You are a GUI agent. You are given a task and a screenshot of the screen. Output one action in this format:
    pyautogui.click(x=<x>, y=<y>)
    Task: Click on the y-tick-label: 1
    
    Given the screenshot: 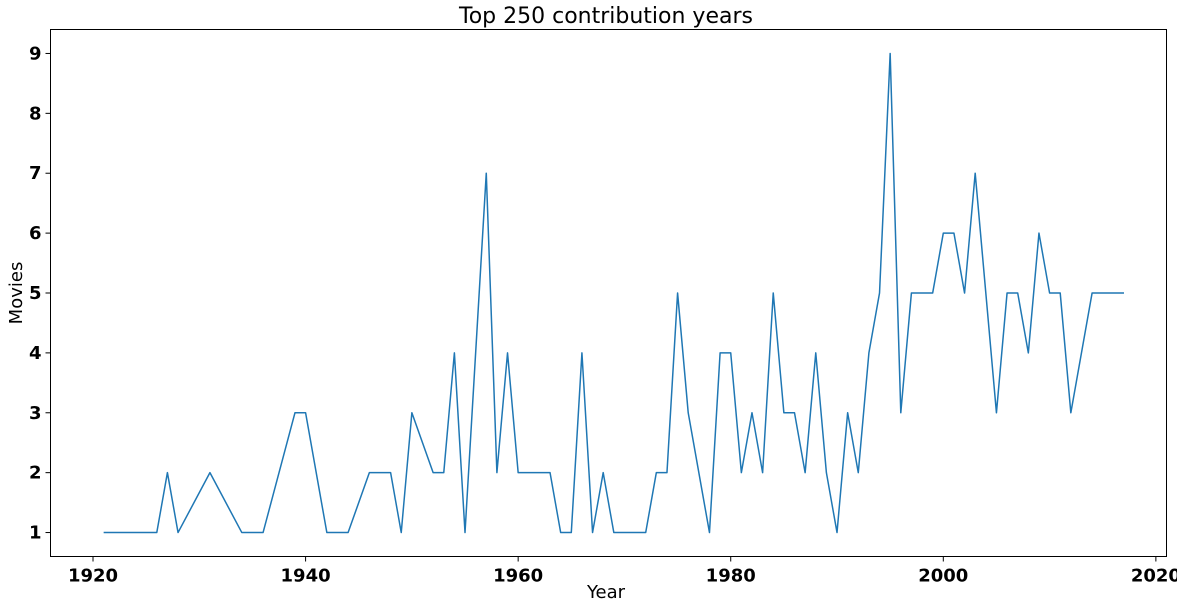 What is the action you would take?
    pyautogui.click(x=35, y=533)
    